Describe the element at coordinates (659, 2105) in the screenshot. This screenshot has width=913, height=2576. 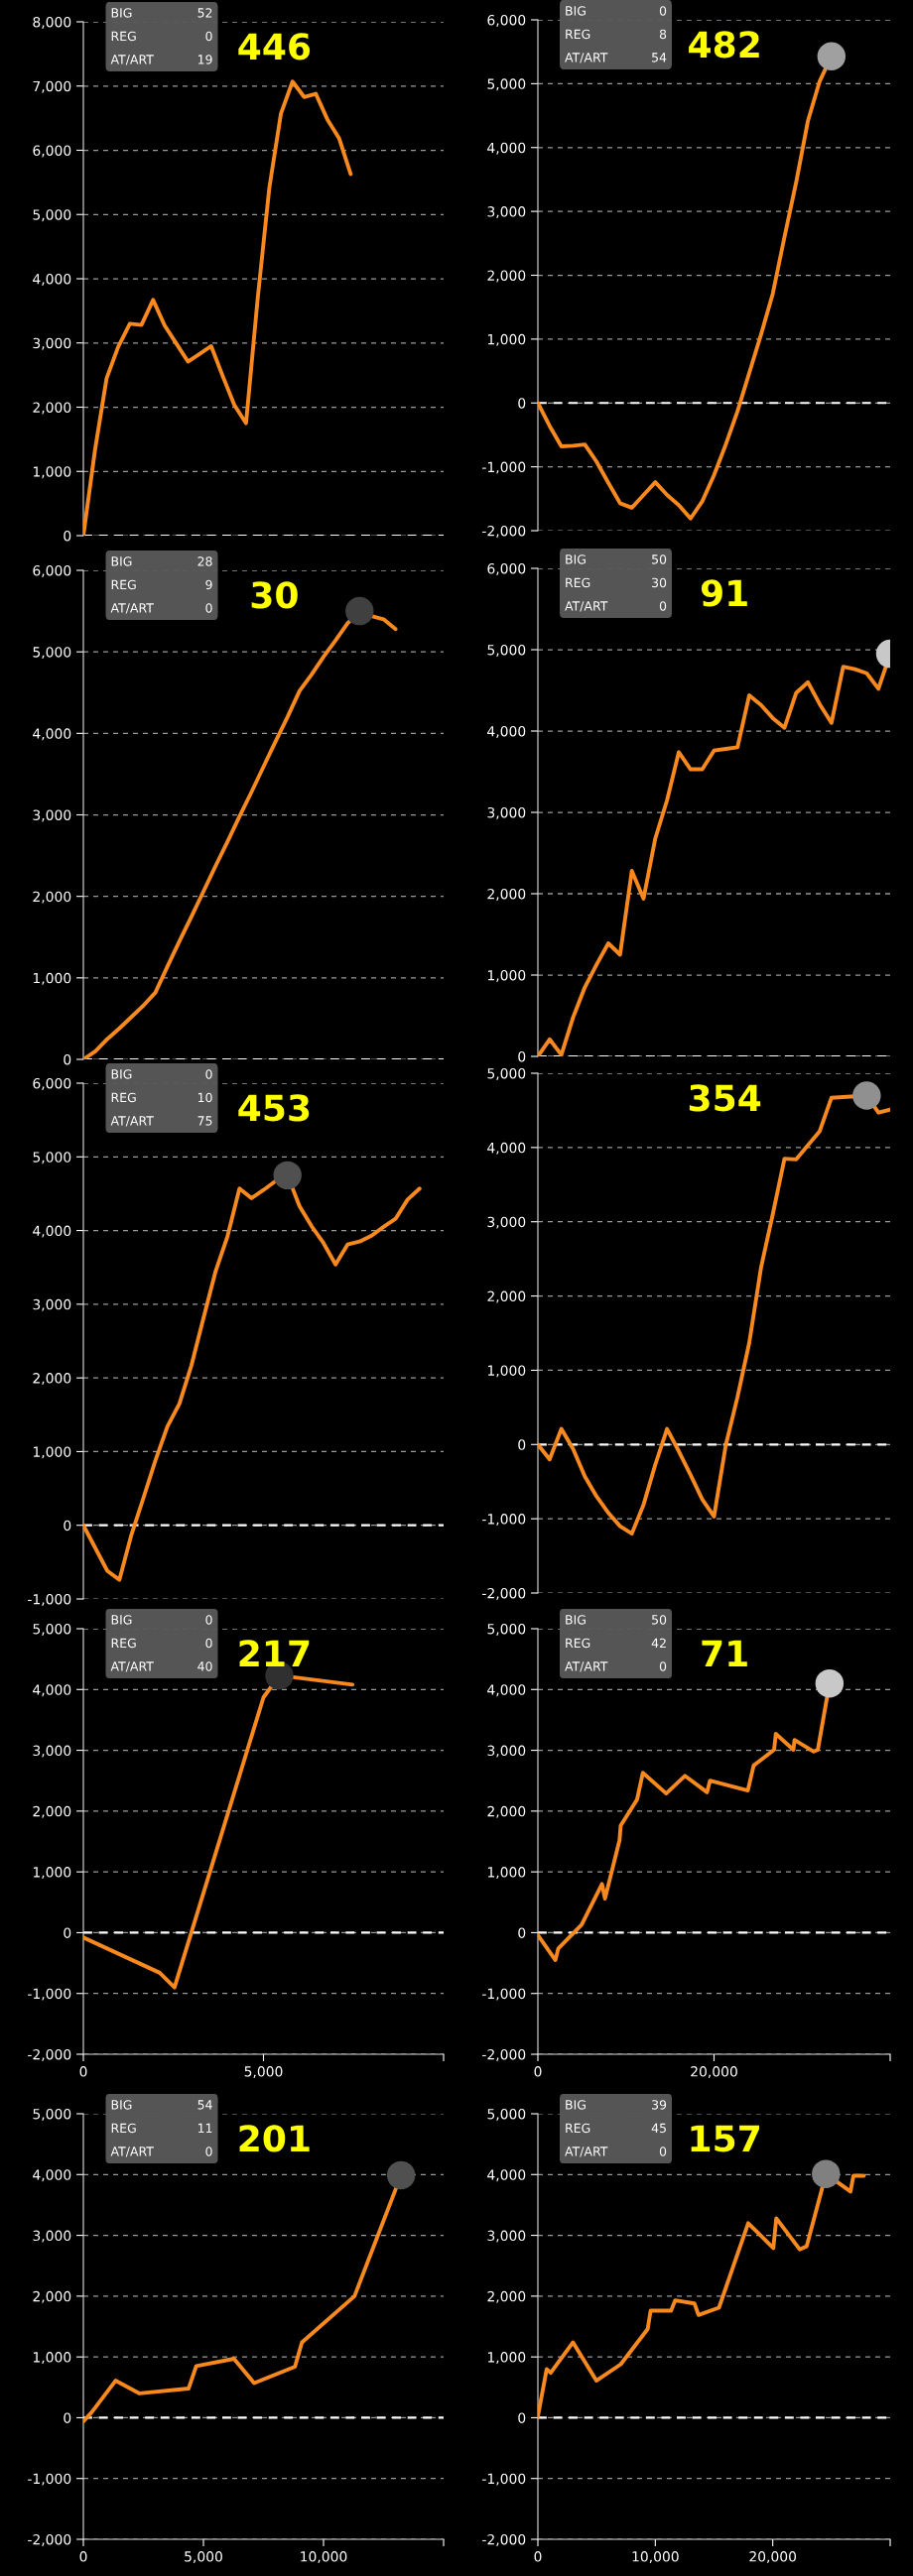
I see `text: 39` at that location.